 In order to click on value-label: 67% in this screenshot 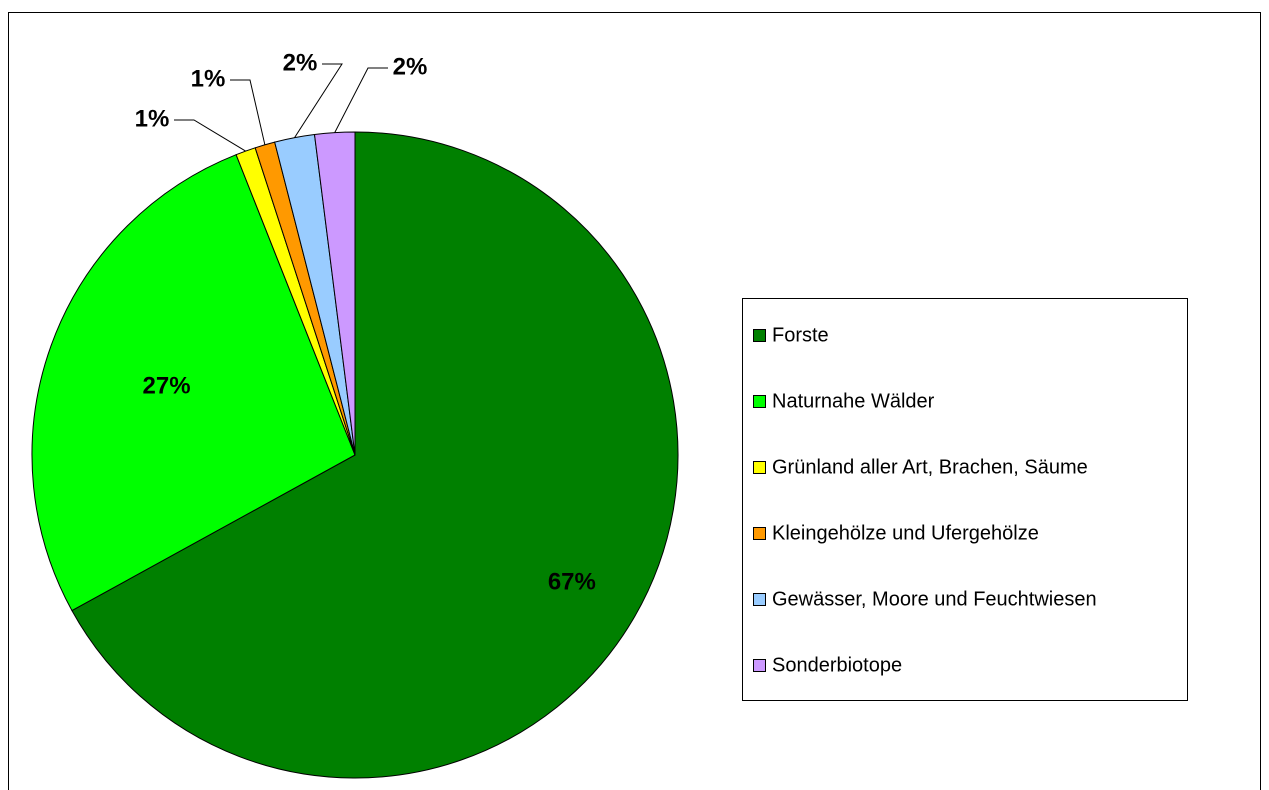, I will do `click(572, 582)`.